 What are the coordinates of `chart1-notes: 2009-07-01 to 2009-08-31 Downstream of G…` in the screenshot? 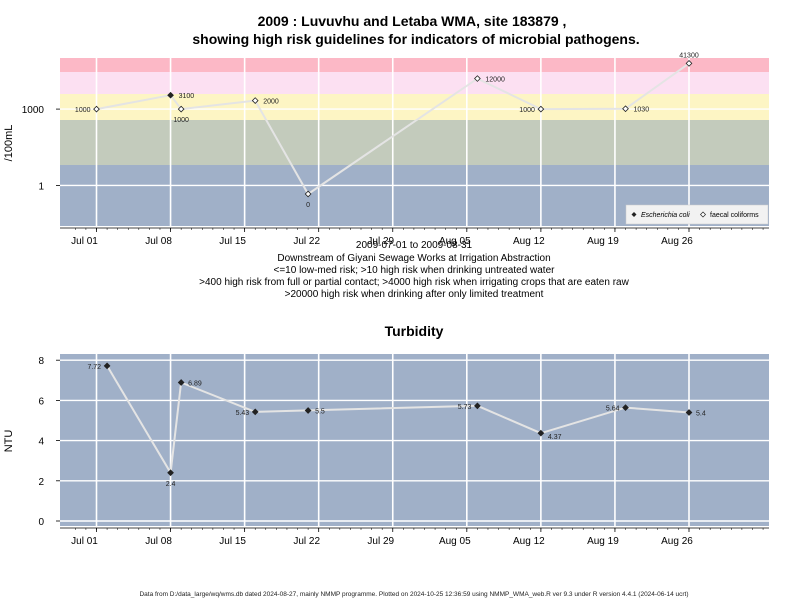 It's located at (414, 270).